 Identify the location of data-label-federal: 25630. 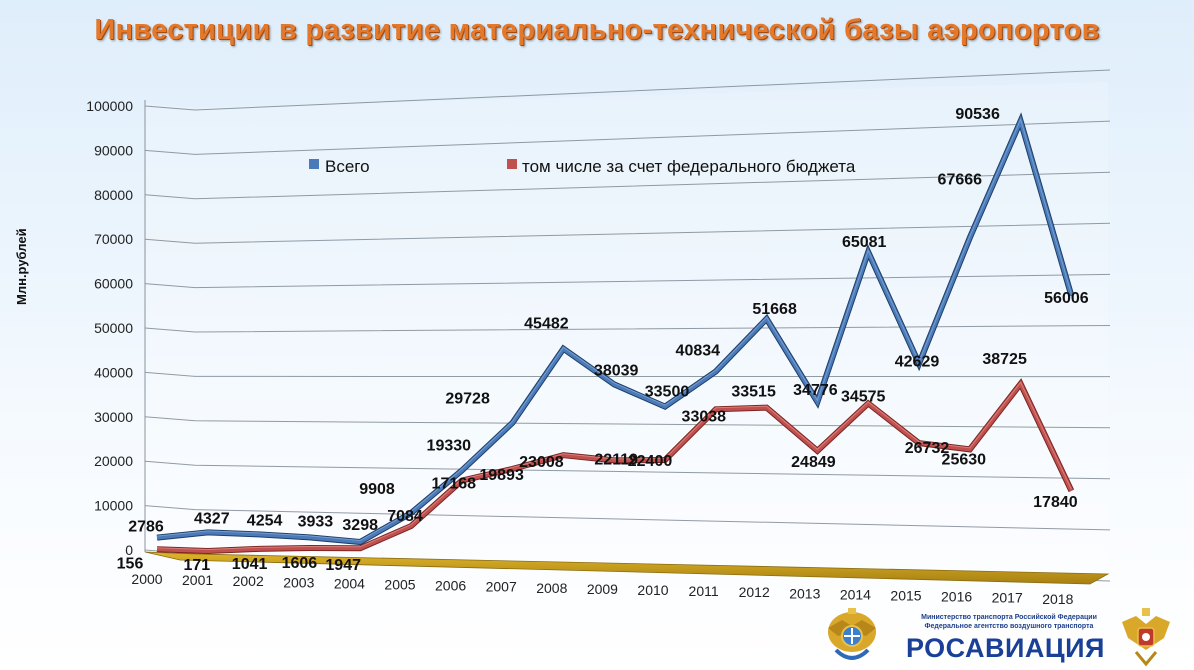
(964, 459).